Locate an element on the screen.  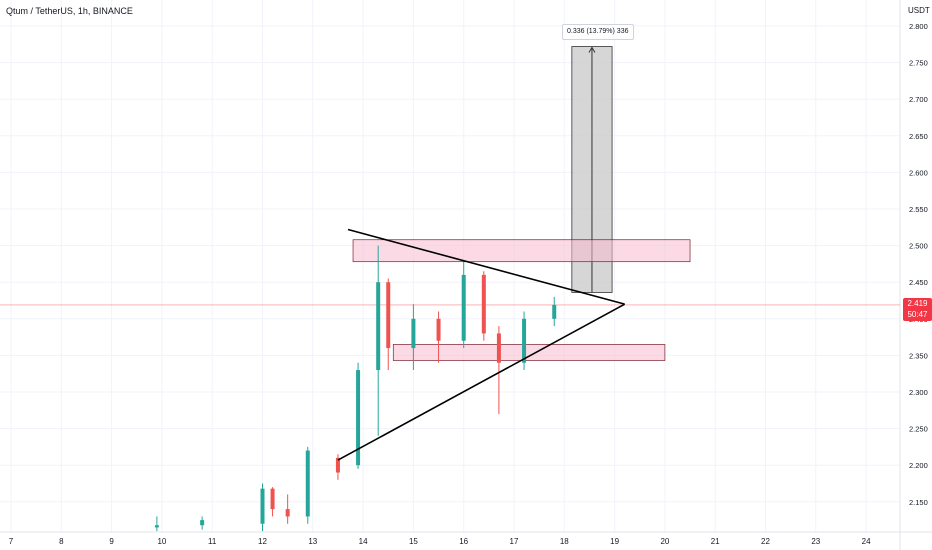
x-tick-label: 18 is located at coordinates (564, 541).